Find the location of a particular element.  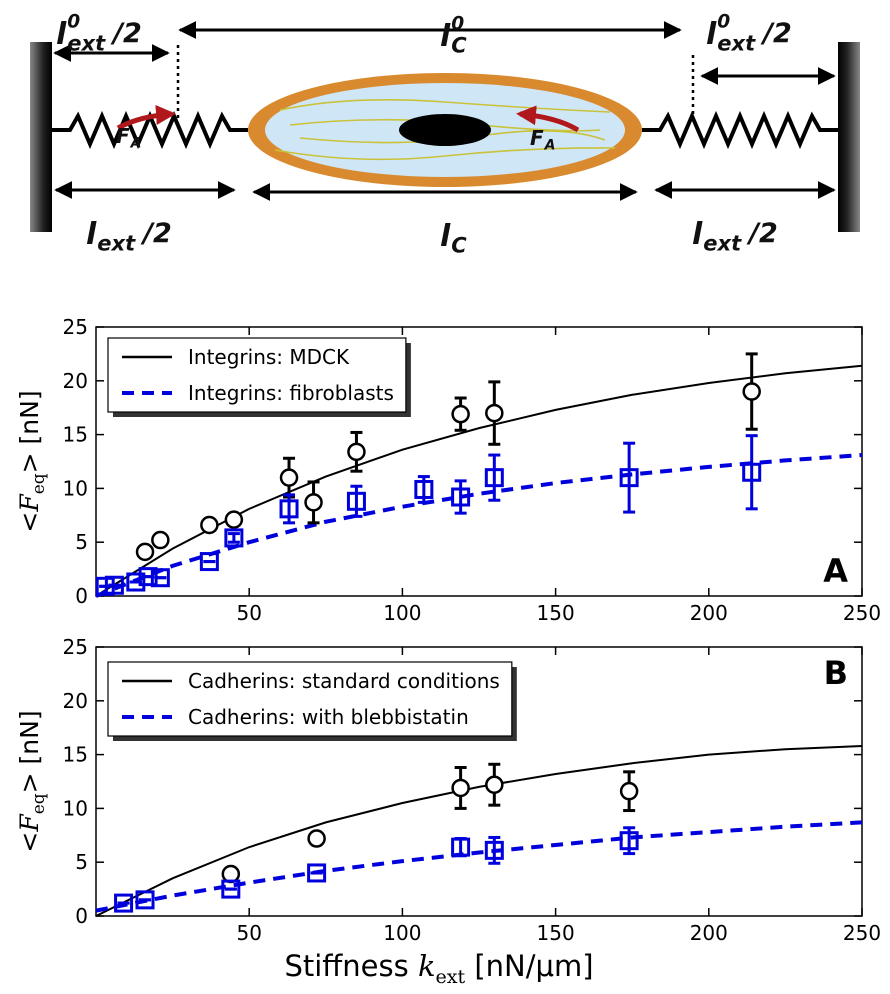

label-base: F is located at coordinates (123, 136).